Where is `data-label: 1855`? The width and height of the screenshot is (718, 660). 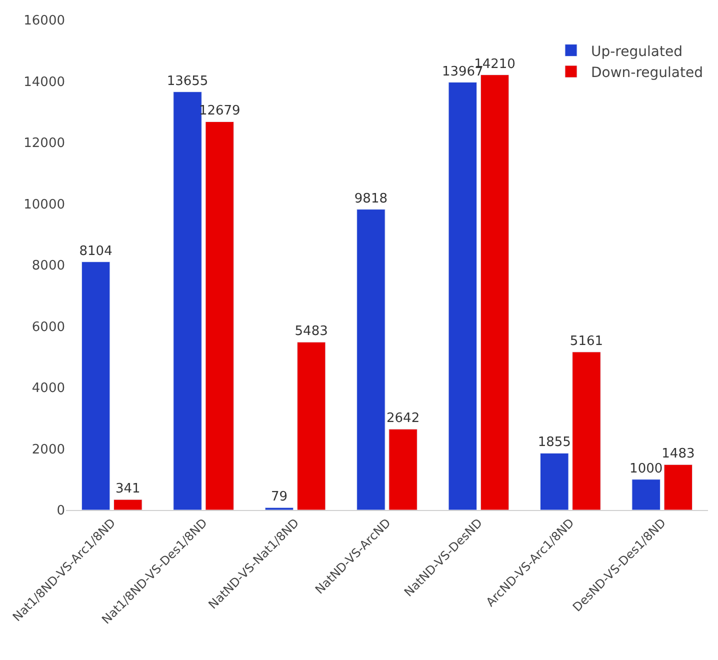 data-label: 1855 is located at coordinates (554, 442).